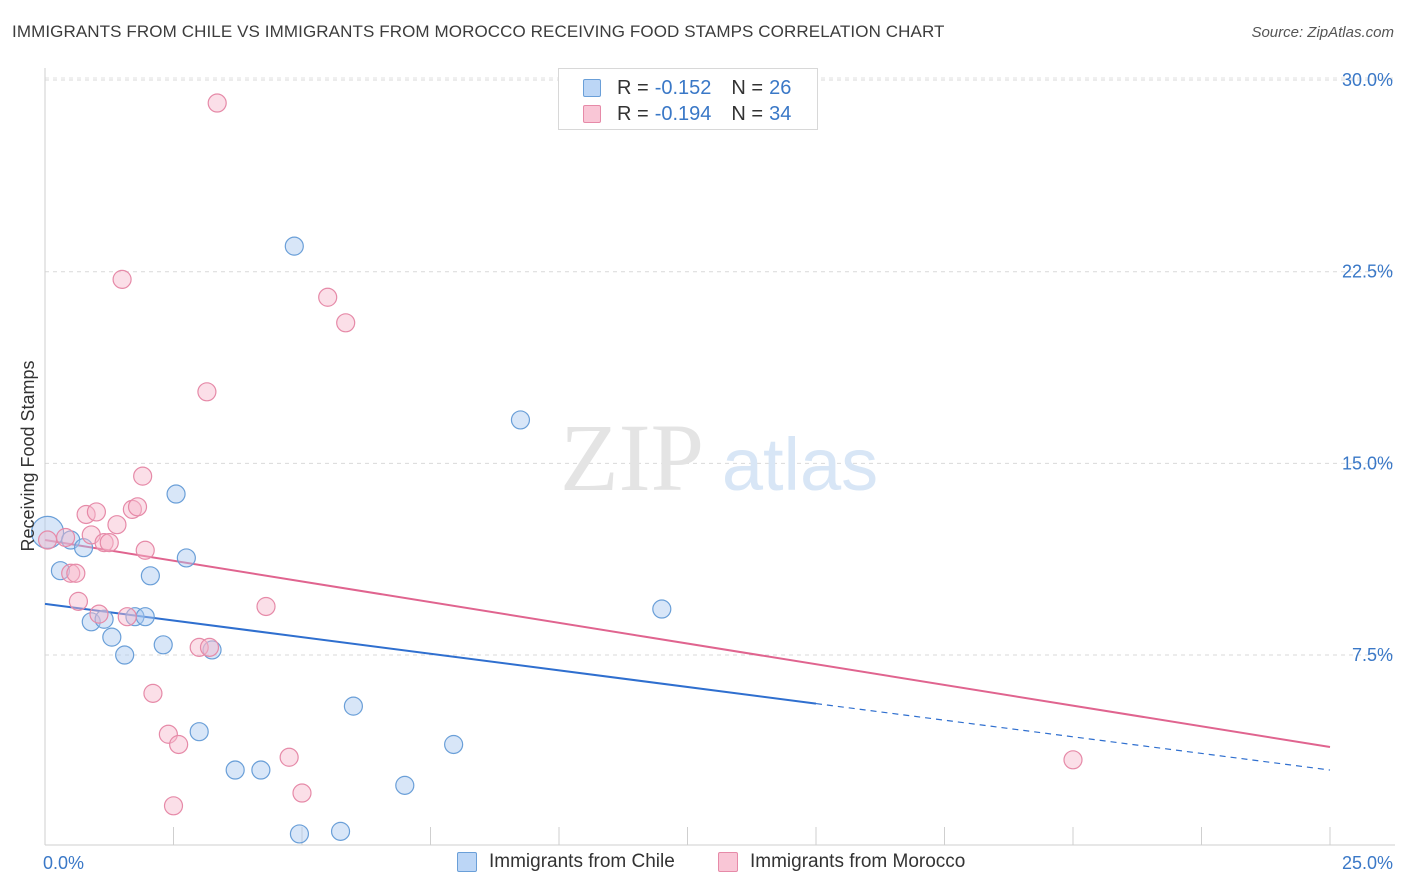  I want to click on n-value: 34, so click(780, 113).